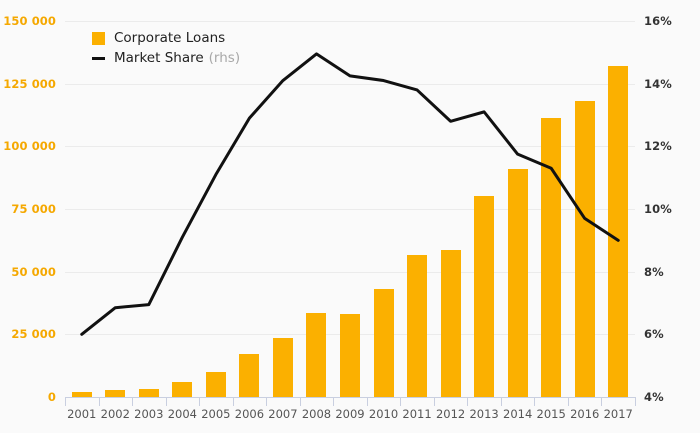  Describe the element at coordinates (249, 414) in the screenshot. I see `x-axis-tick-label: 2006` at that location.